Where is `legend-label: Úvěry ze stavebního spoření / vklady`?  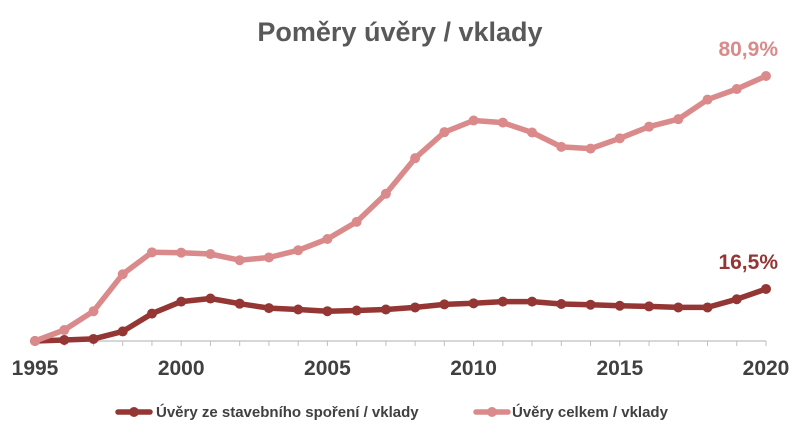
legend-label: Úvěry ze stavebního spoření / vklady is located at coordinates (287, 412).